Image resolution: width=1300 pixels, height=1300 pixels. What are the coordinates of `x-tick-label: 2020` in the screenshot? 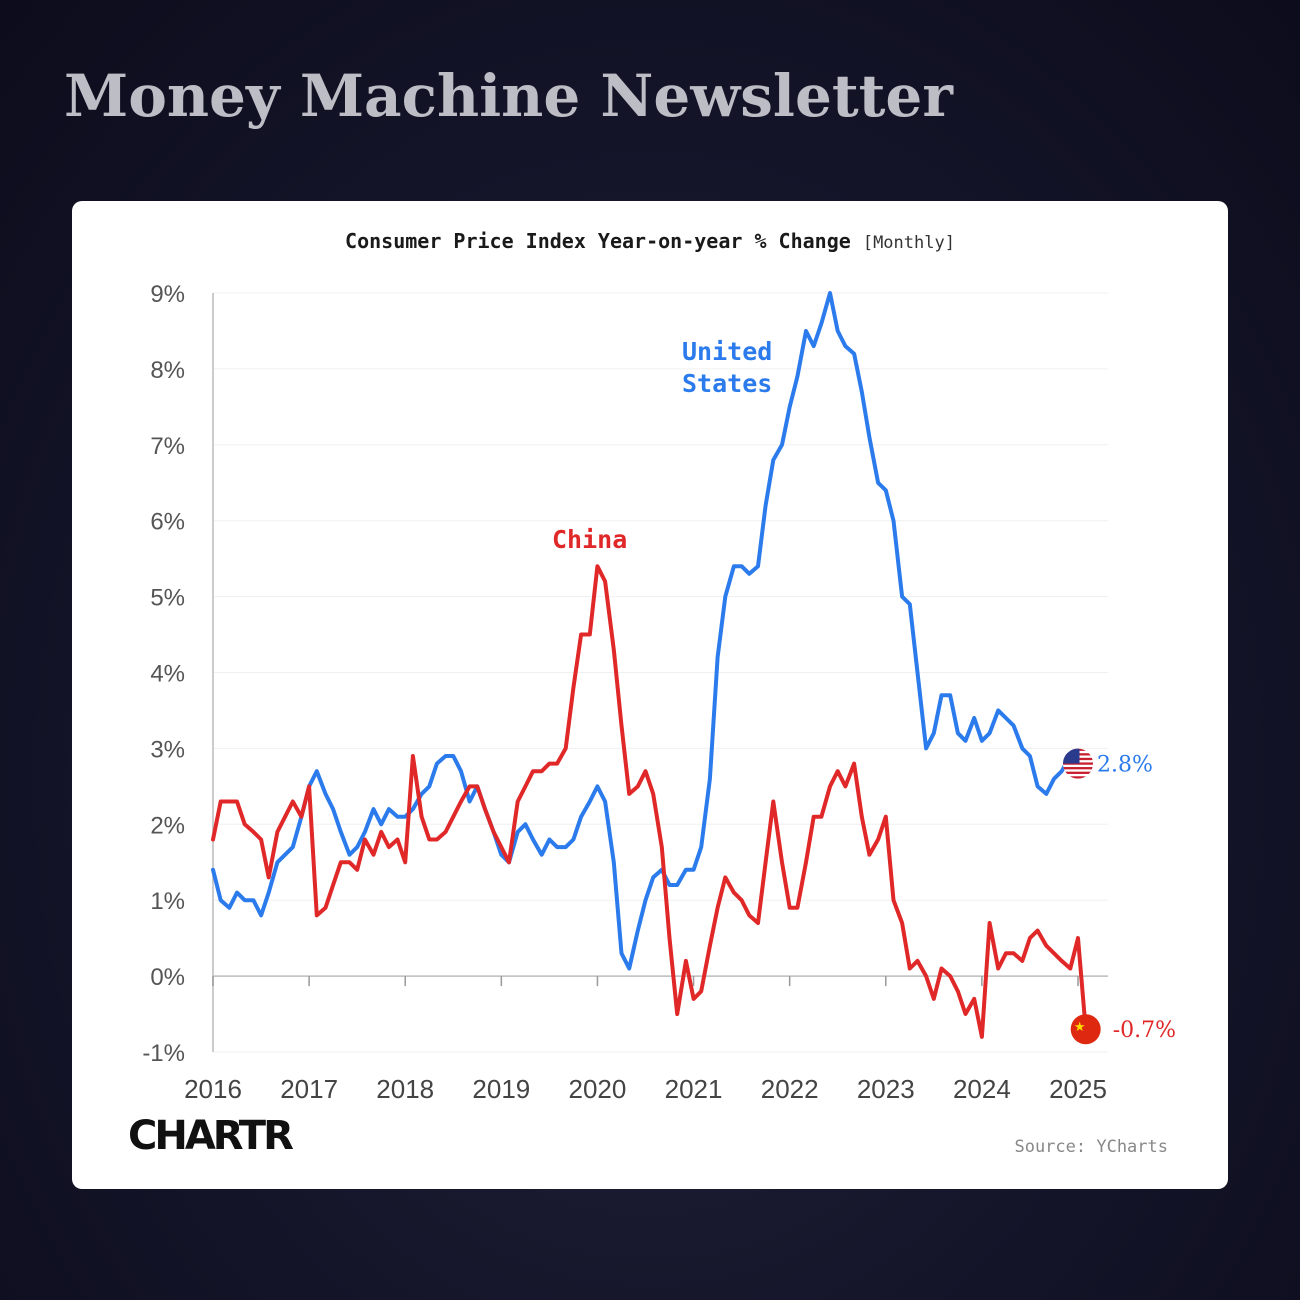 It's located at (598, 1089).